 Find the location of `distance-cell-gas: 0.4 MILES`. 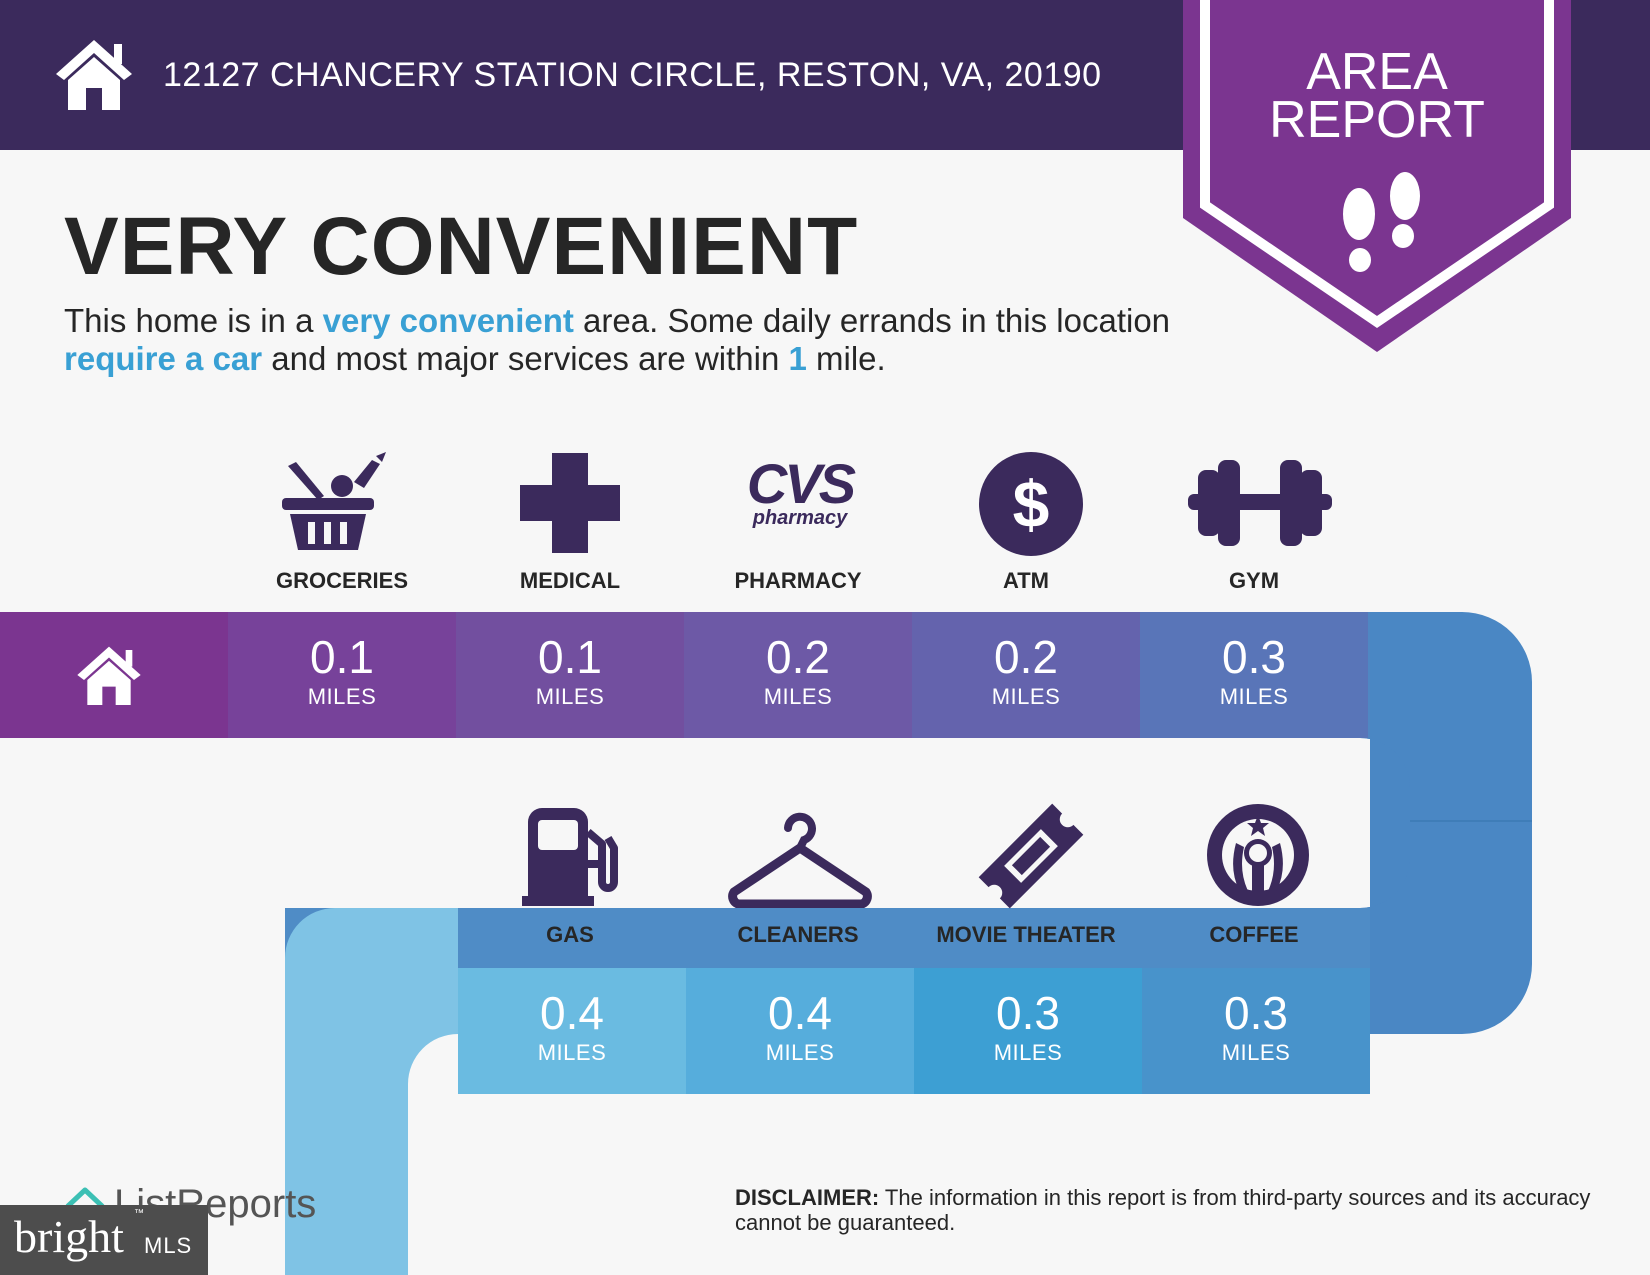

distance-cell-gas: 0.4 MILES is located at coordinates (572, 1031).